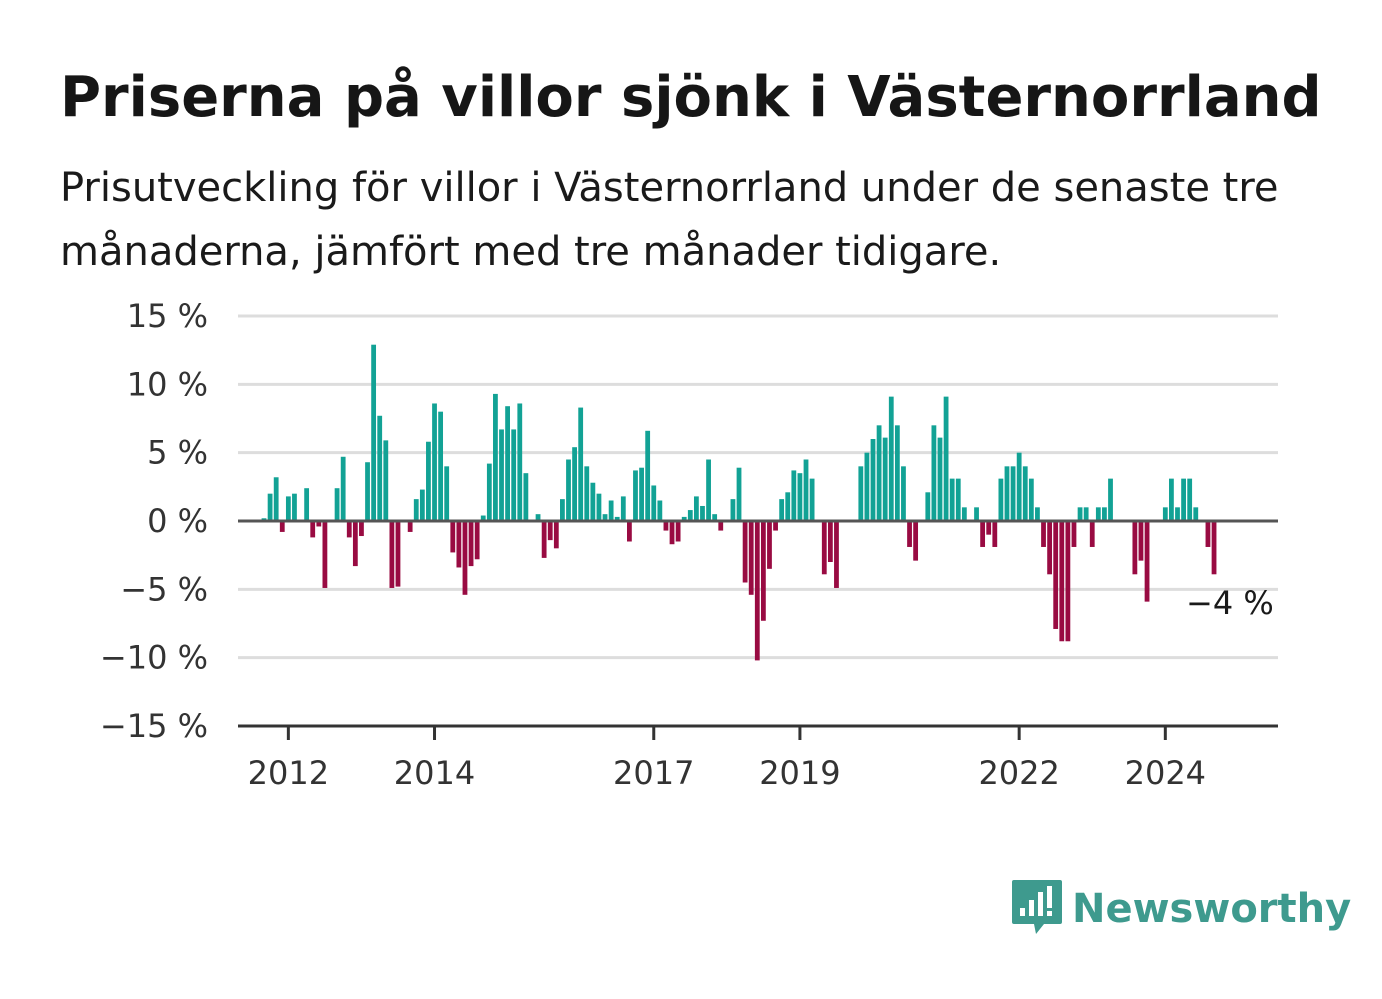  Describe the element at coordinates (1230, 603) in the screenshot. I see `last-value-annotation: −4 %` at that location.